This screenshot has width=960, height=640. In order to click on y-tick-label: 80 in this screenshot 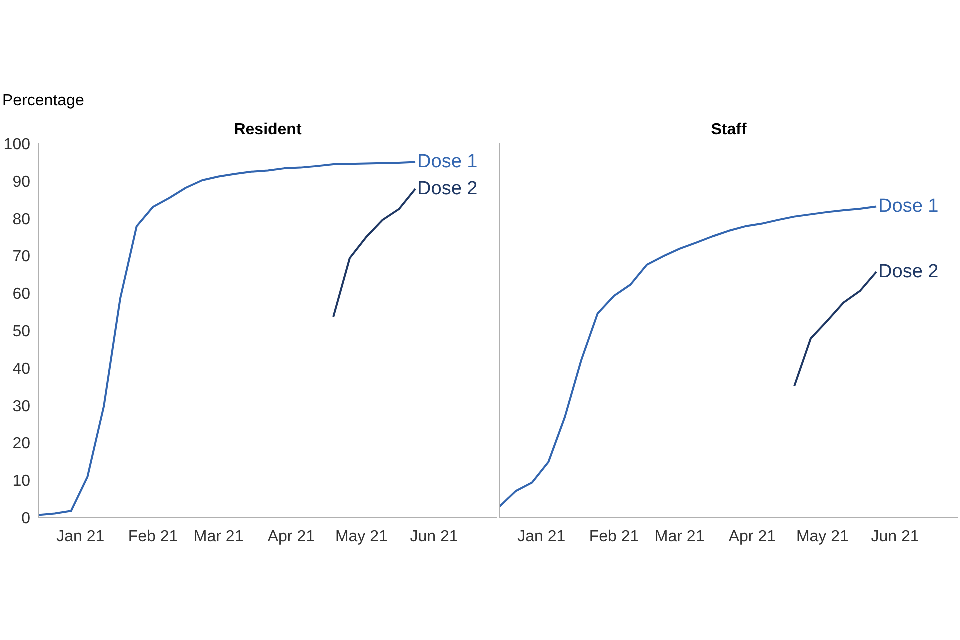, I will do `click(21, 219)`.